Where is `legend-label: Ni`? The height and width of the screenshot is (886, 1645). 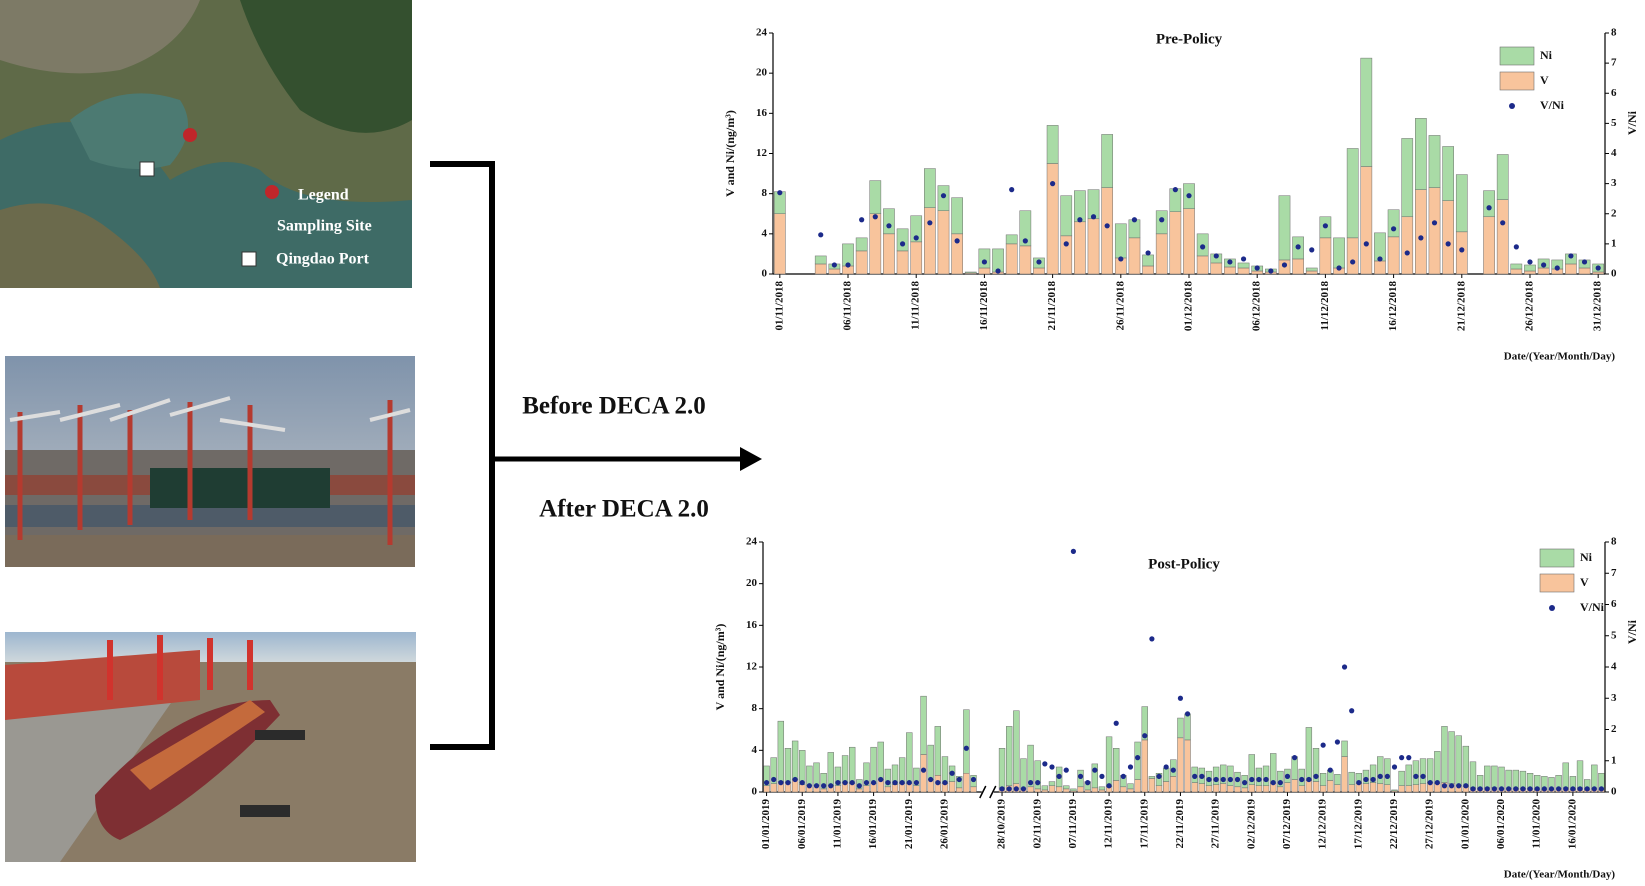
legend-label: Ni is located at coordinates (1586, 557).